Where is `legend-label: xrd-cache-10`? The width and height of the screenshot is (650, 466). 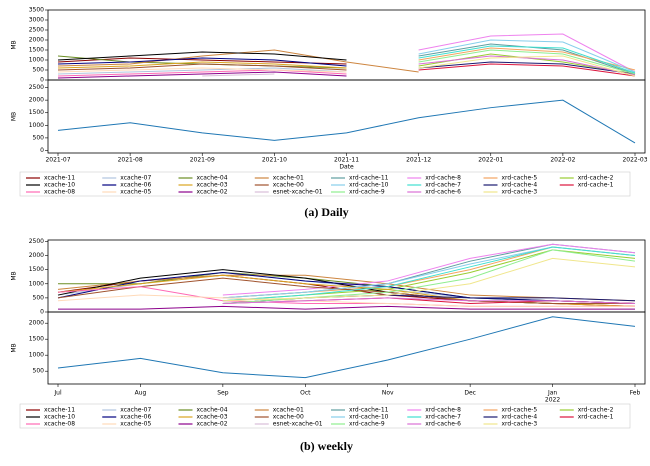 legend-label: xrd-cache-10 is located at coordinates (369, 185).